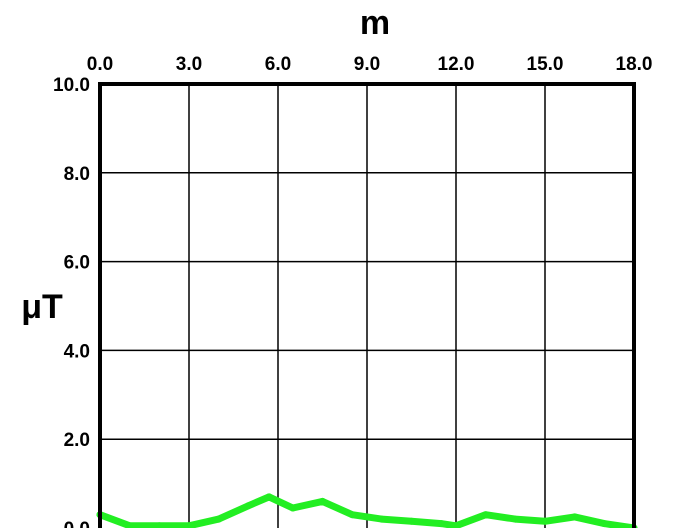 The width and height of the screenshot is (673, 528). Describe the element at coordinates (77, 263) in the screenshot. I see `y-tick-label: 6.0` at that location.